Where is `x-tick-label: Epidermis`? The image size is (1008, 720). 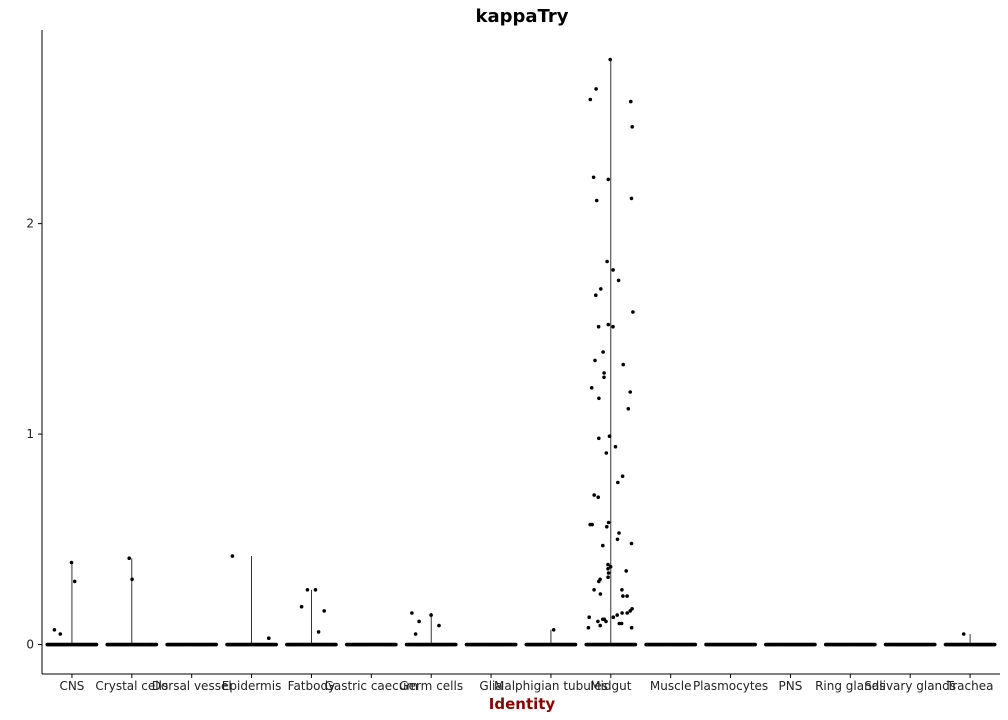 x-tick-label: Epidermis is located at coordinates (252, 686).